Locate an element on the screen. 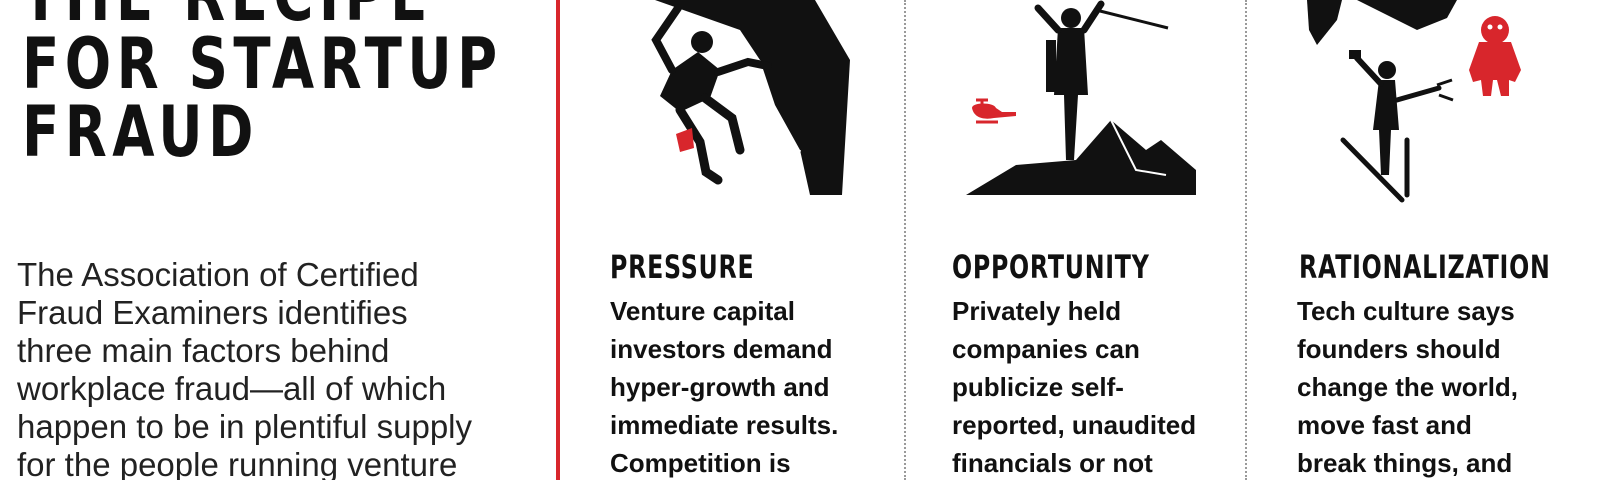 The width and height of the screenshot is (1600, 480). factor-line: Competition is is located at coordinates (700, 463).